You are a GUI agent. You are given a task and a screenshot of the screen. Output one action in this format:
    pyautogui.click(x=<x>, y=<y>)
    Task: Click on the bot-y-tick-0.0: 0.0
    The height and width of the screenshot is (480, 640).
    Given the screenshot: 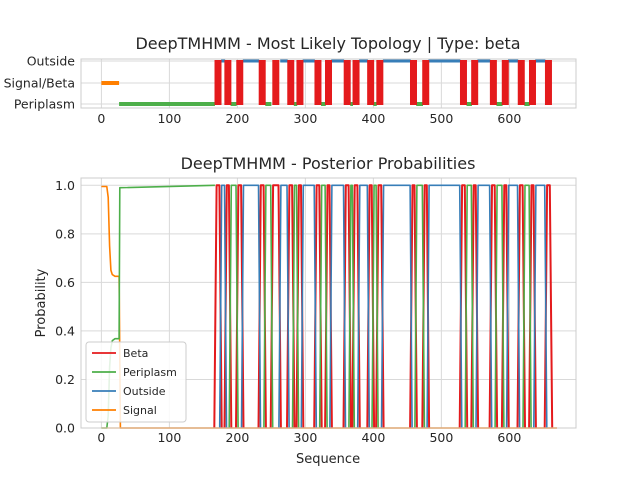 What is the action you would take?
    pyautogui.click(x=65, y=428)
    